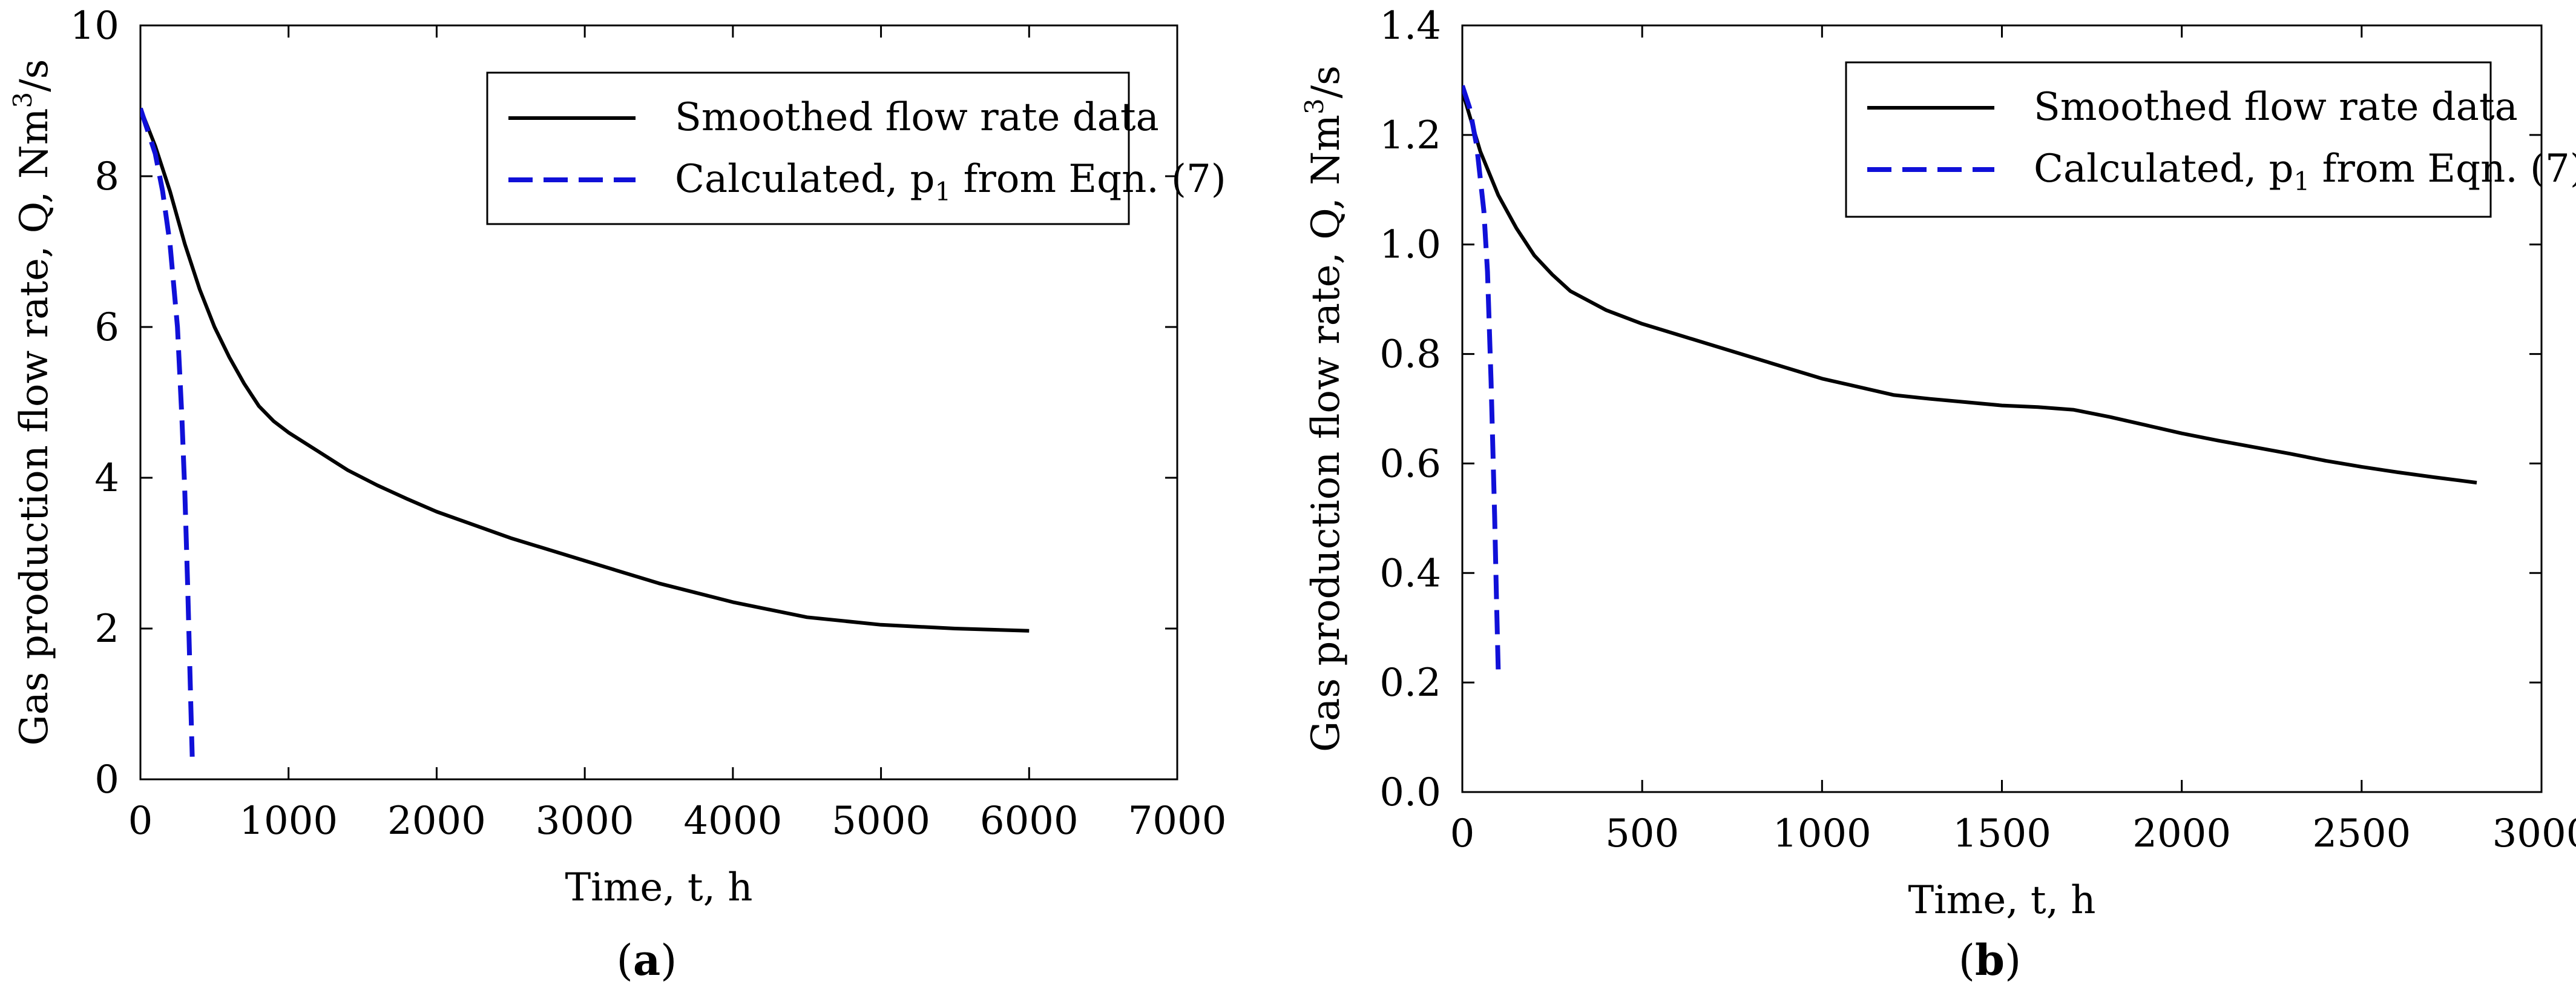  What do you see at coordinates (1410, 354) in the screenshot?
I see `y-tick-label: 0.8` at bounding box center [1410, 354].